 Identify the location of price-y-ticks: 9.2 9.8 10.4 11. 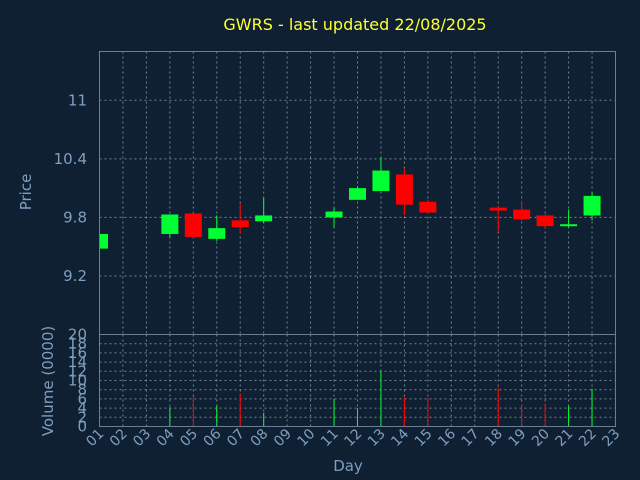
(70, 188).